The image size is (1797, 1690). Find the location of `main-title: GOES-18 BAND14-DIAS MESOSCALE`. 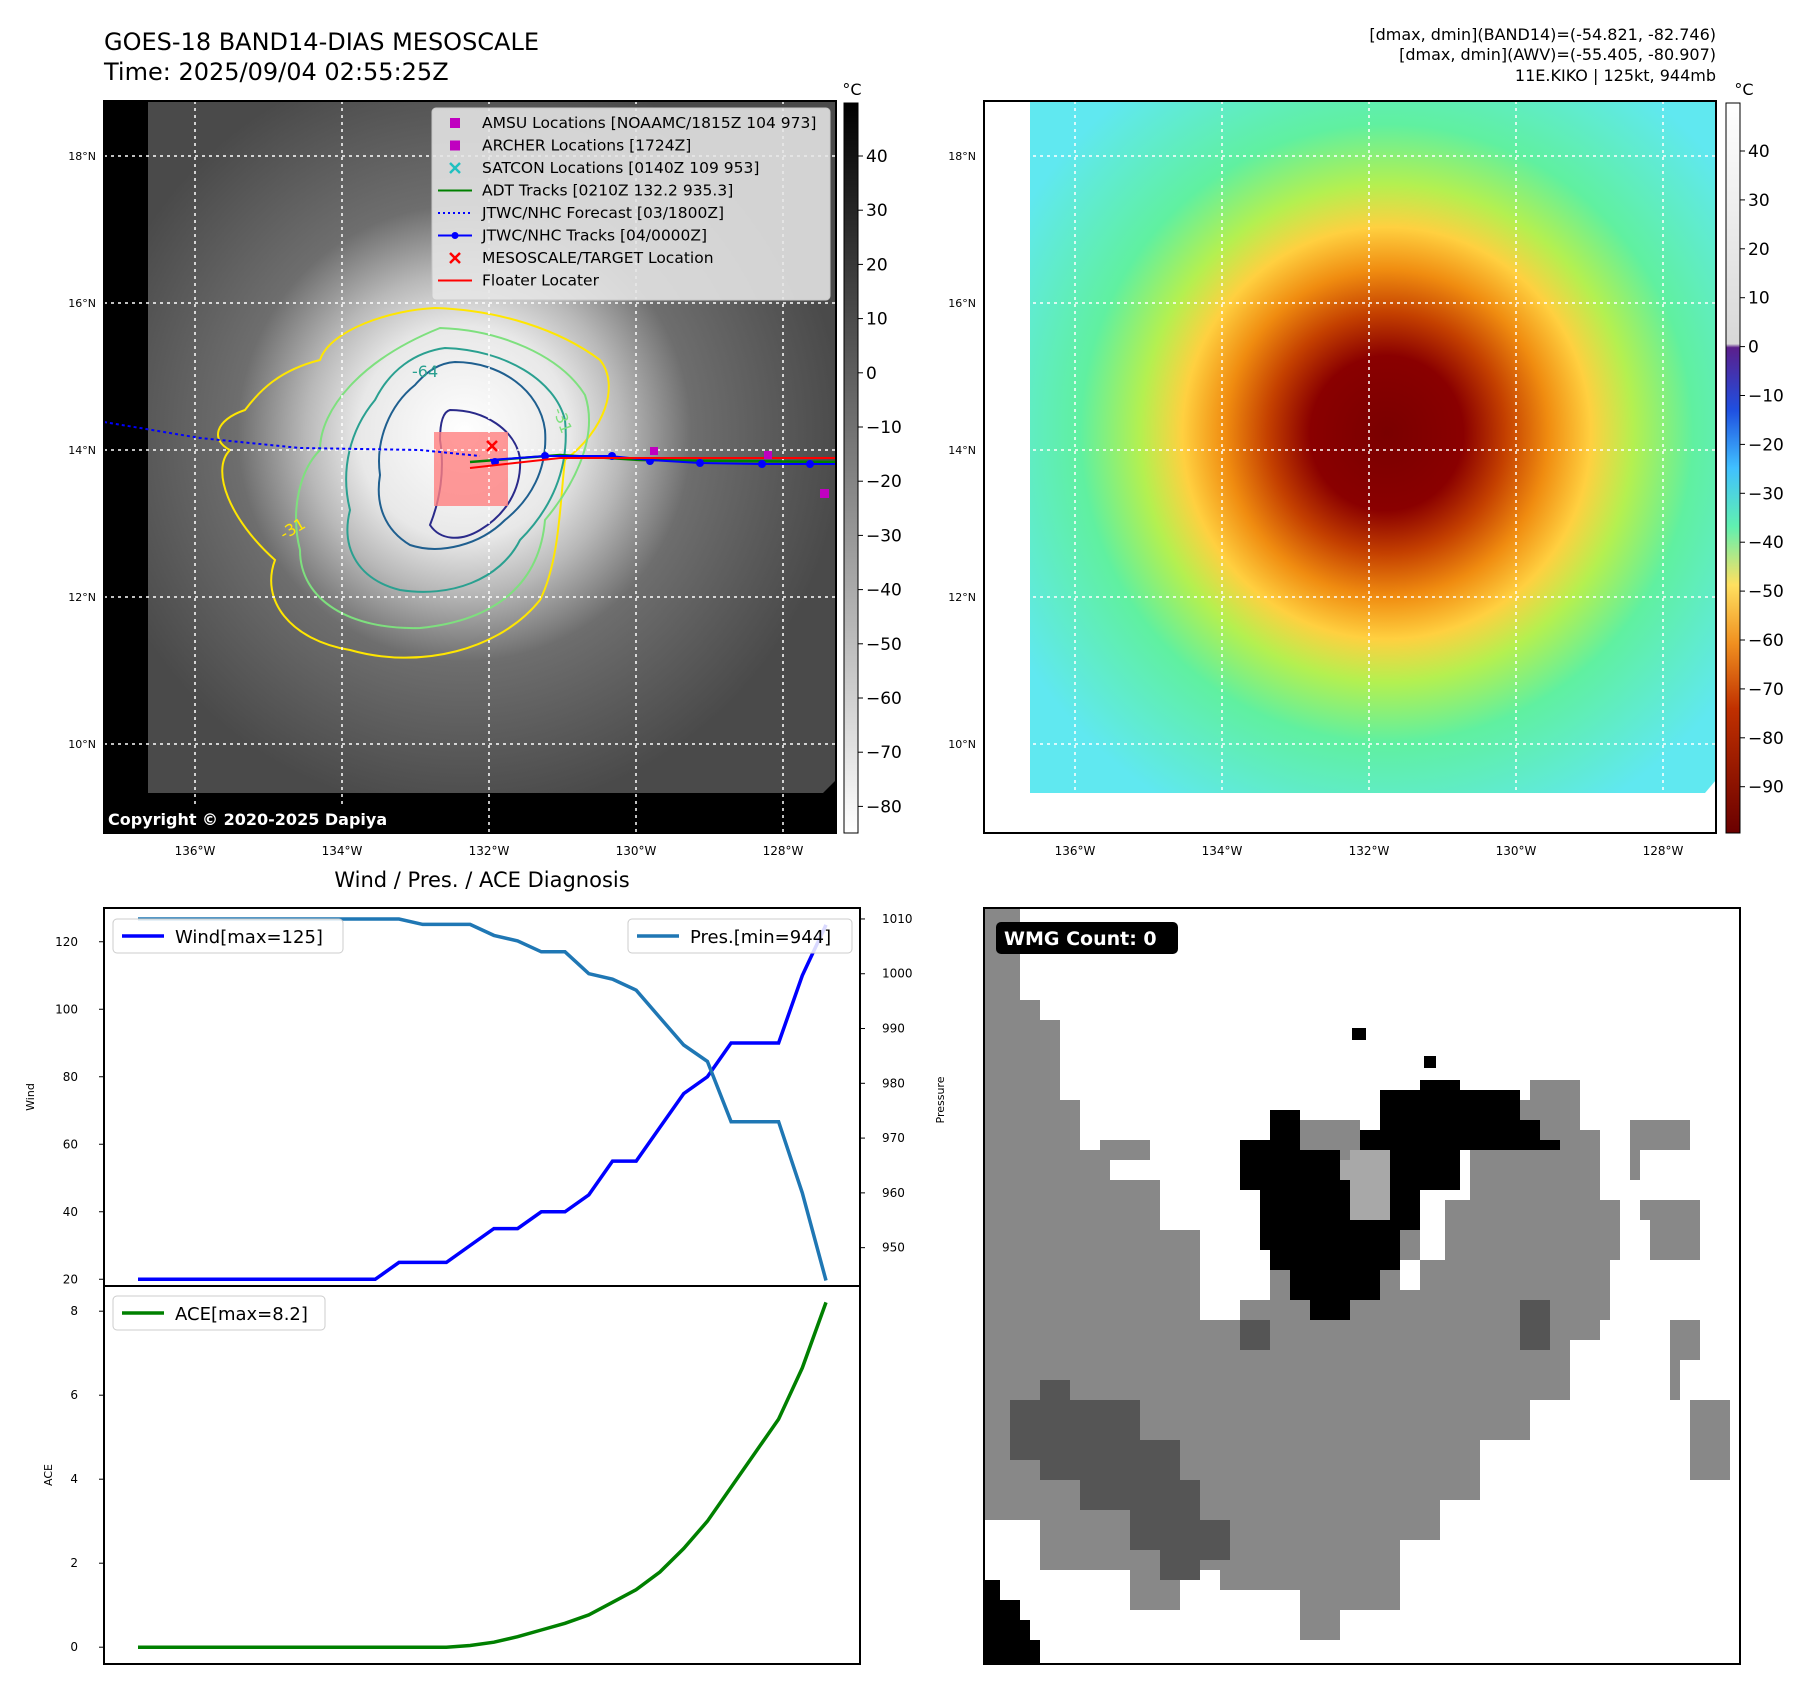

main-title: GOES-18 BAND14-DIAS MESOSCALE is located at coordinates (321, 42).